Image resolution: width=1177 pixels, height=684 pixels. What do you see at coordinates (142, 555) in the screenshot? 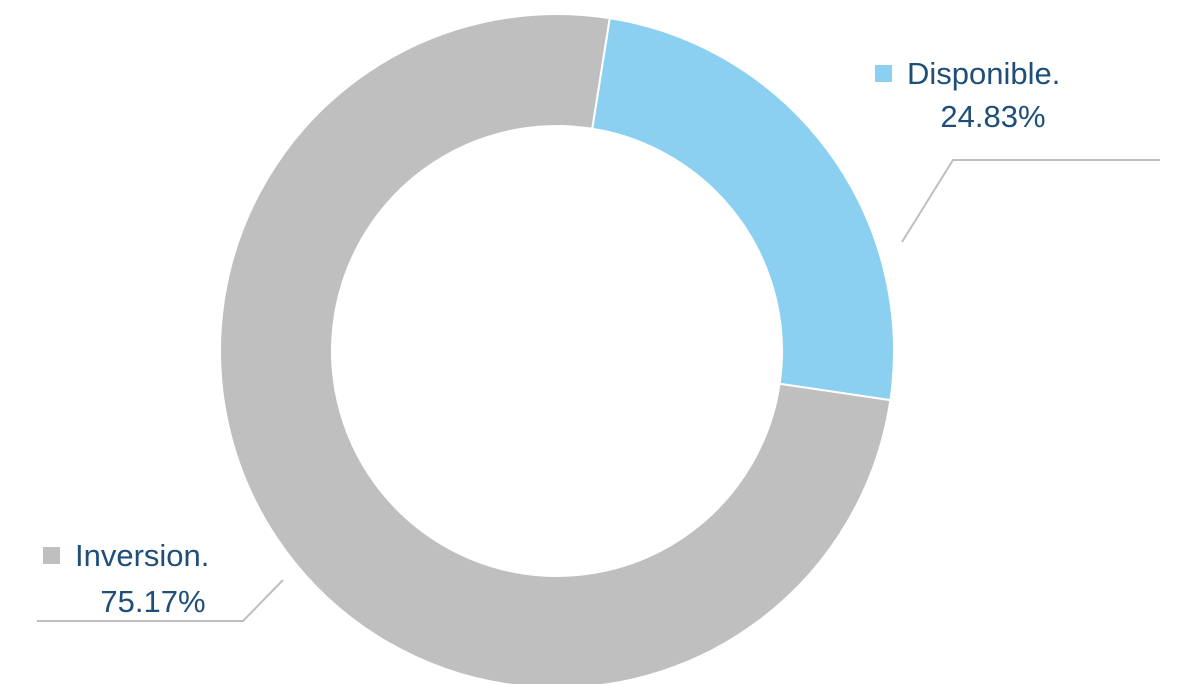
I see `slice-name-inversion: Inversion.` at bounding box center [142, 555].